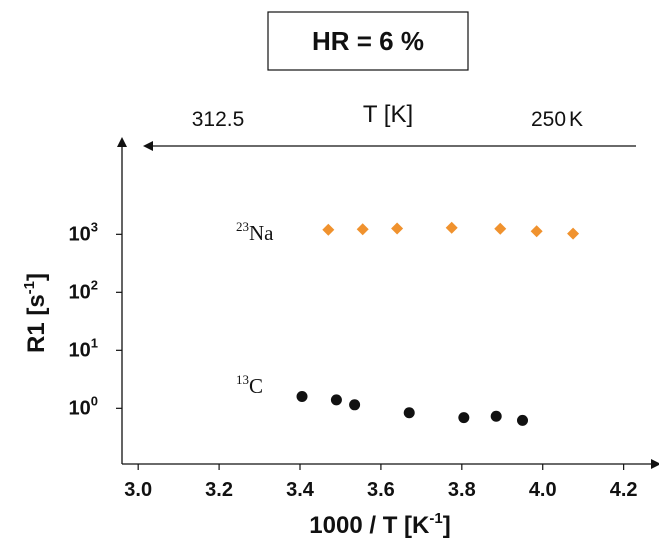 Image resolution: width=659 pixels, height=547 pixels. What do you see at coordinates (256, 386) in the screenshot?
I see `series-label-c-name: C` at bounding box center [256, 386].